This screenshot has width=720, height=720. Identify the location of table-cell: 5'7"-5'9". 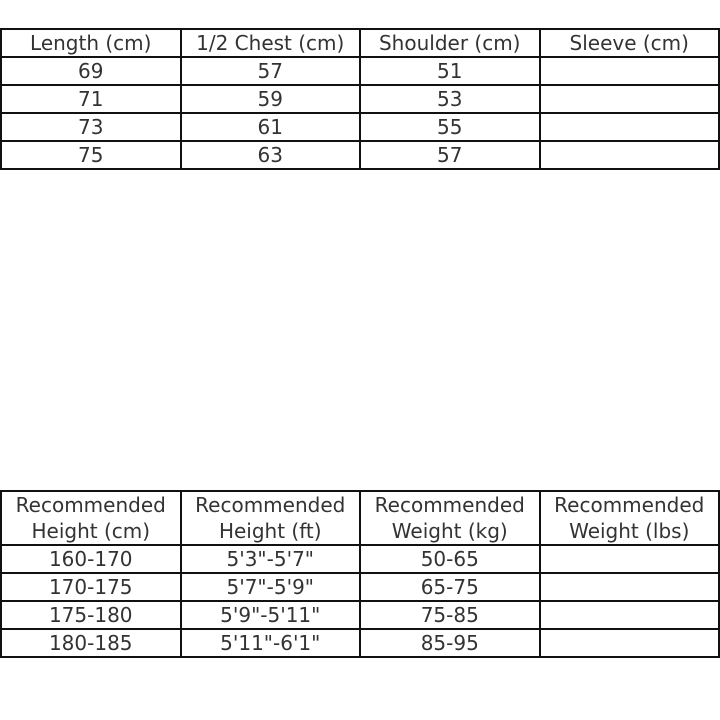
(270, 587).